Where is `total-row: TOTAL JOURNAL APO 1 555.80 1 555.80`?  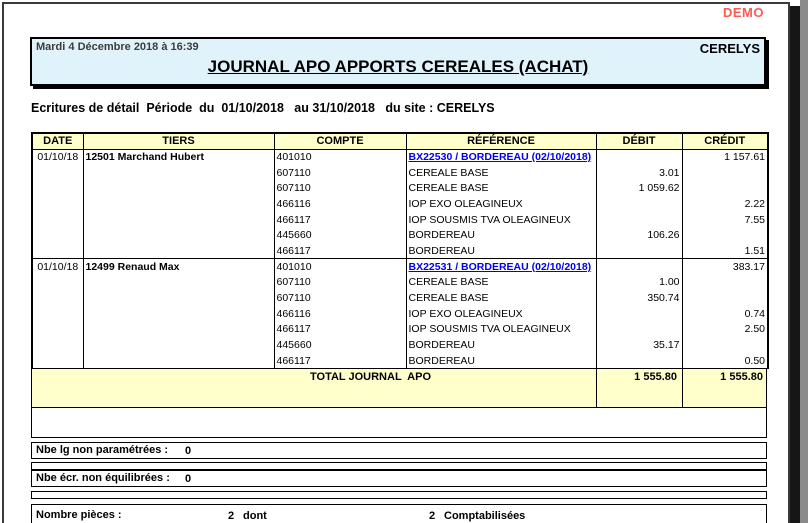 total-row: TOTAL JOURNAL APO 1 555.80 1 555.80 is located at coordinates (399, 388).